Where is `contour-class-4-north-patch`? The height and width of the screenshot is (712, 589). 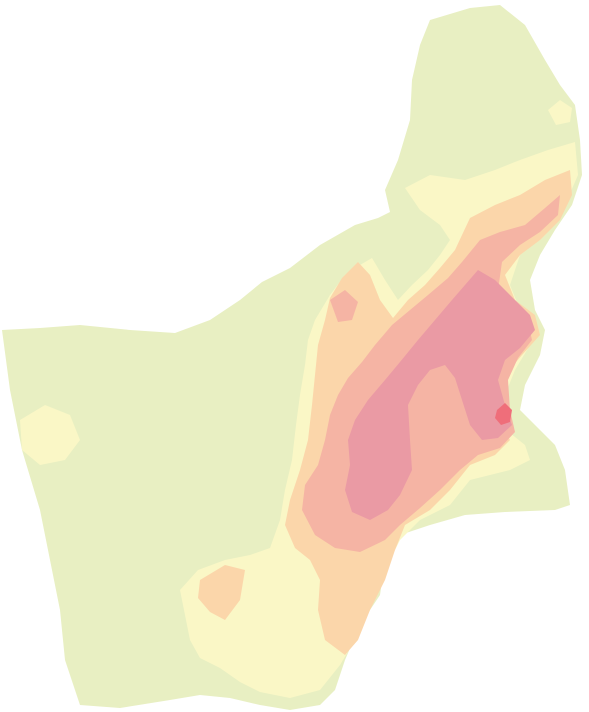 contour-class-4-north-patch is located at coordinates (344, 306).